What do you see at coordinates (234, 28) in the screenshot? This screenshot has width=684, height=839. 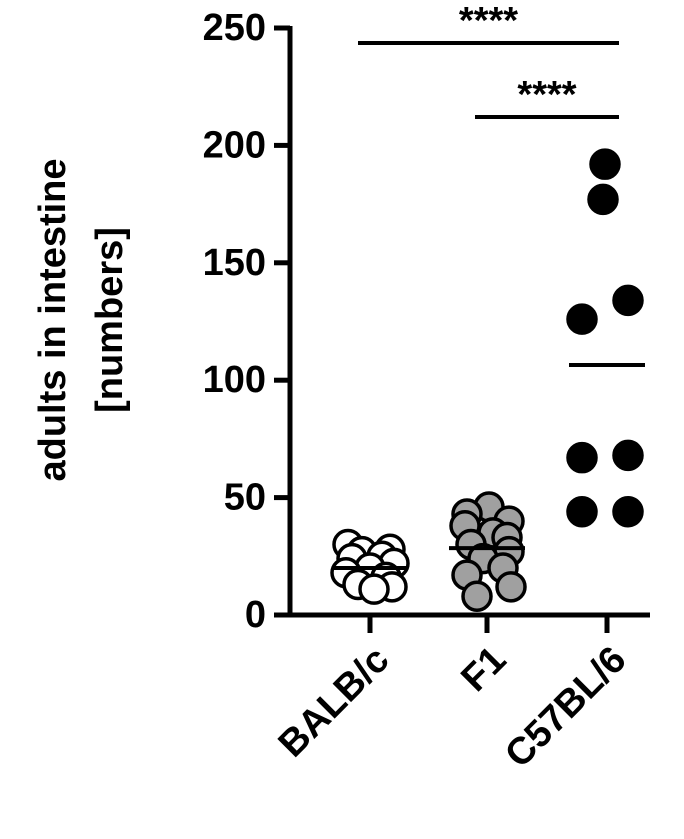 I see `y-tick-label: 250` at bounding box center [234, 28].